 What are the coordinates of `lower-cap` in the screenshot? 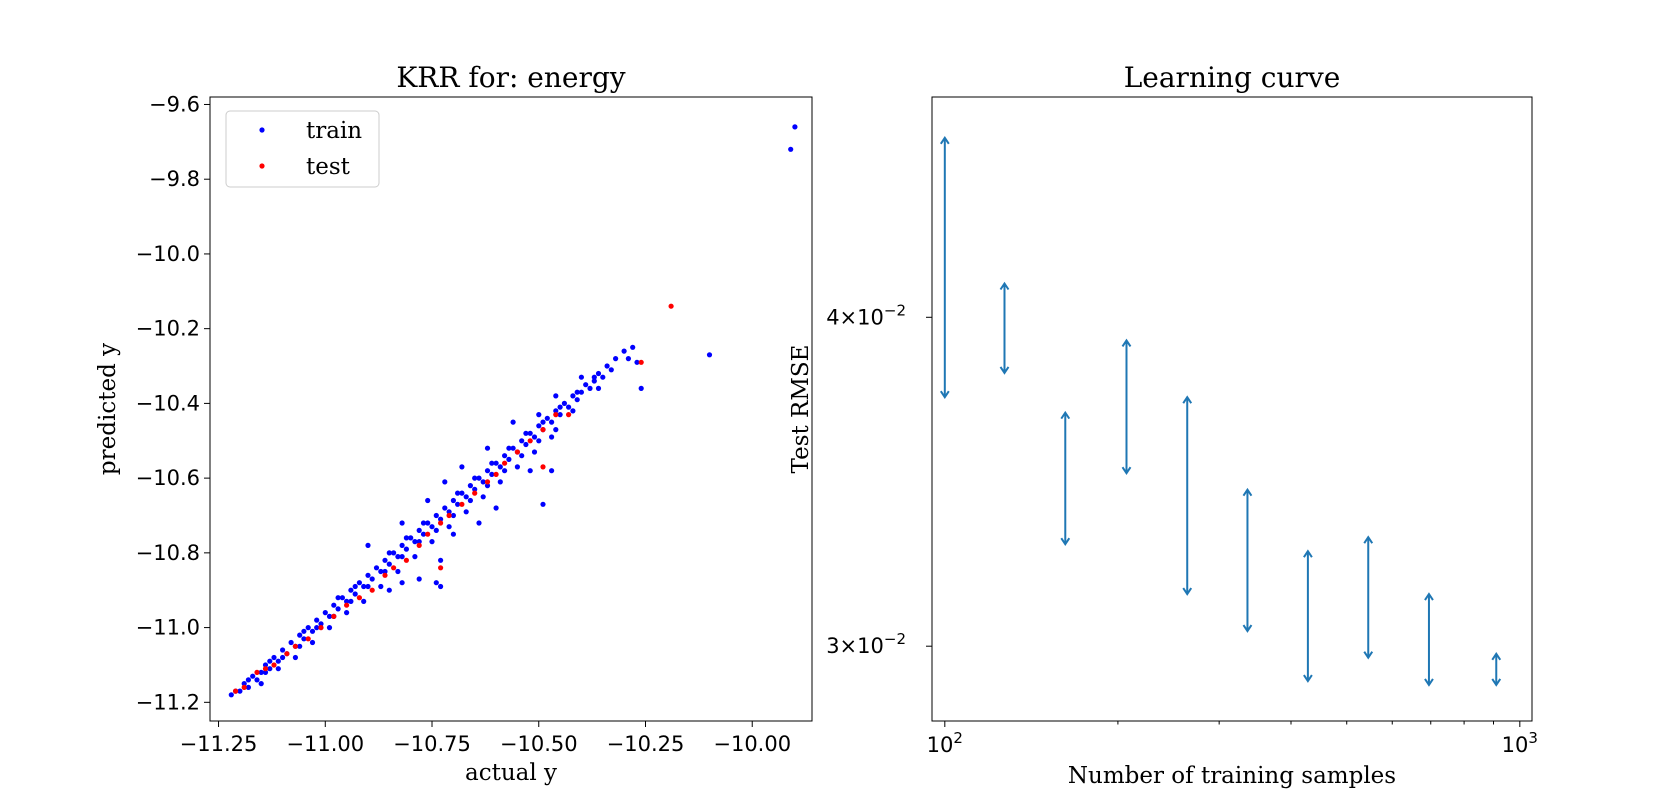 It's located at (1187, 591).